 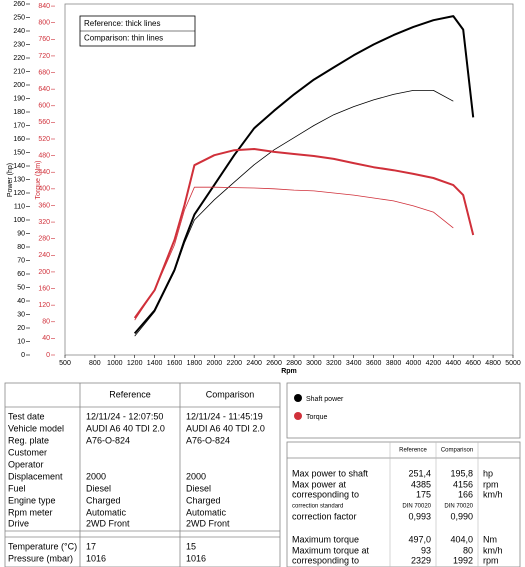 I want to click on row-label: correction factor, so click(x=324, y=516).